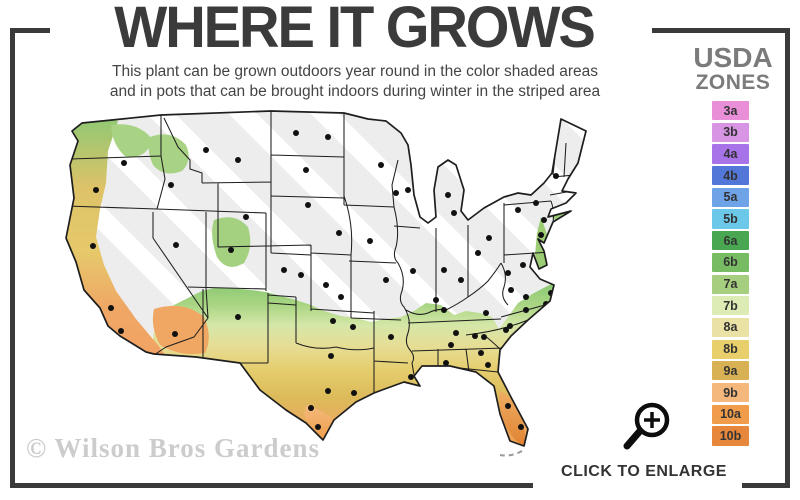 Image resolution: width=800 pixels, height=500 pixels. I want to click on legend-swatch-7b: 7b, so click(730, 306).